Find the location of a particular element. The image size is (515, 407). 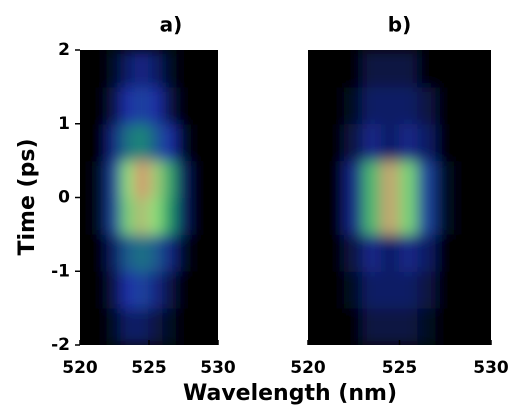

y-tick-label: 0 is located at coordinates (64, 198).